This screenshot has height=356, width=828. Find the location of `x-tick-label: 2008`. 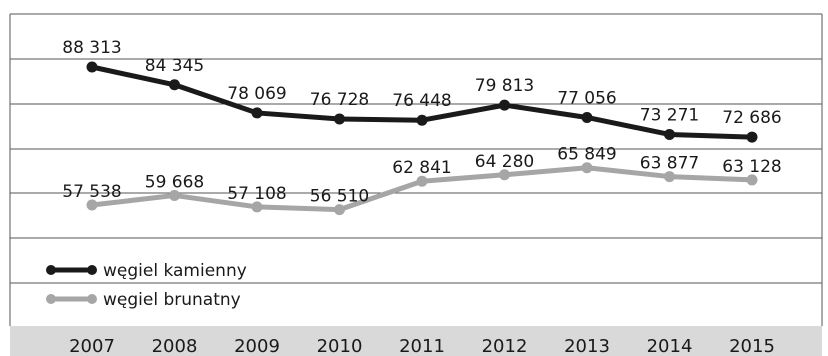

x-tick-label: 2008 is located at coordinates (175, 346).